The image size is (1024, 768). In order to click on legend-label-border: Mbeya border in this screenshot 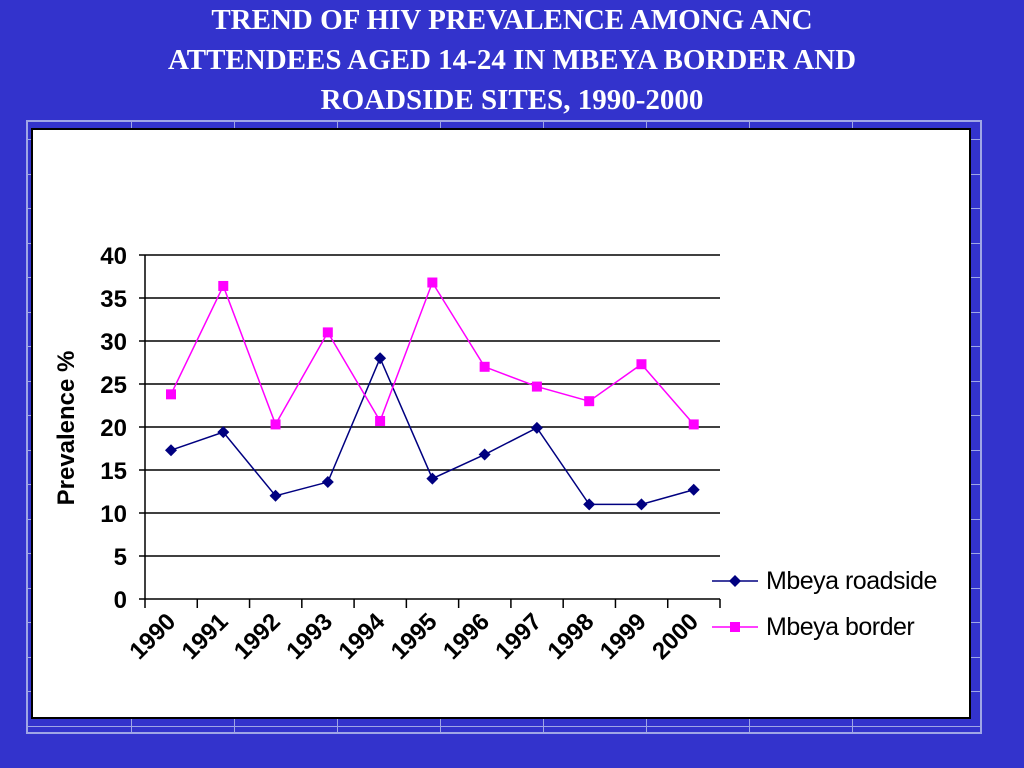, I will do `click(840, 626)`.